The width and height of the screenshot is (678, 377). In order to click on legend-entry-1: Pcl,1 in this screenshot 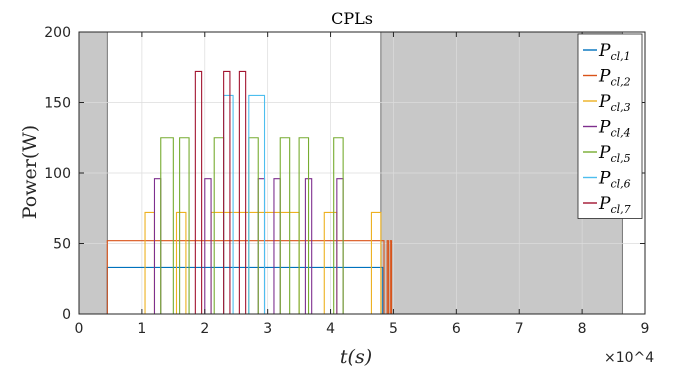, I will do `click(614, 52)`.